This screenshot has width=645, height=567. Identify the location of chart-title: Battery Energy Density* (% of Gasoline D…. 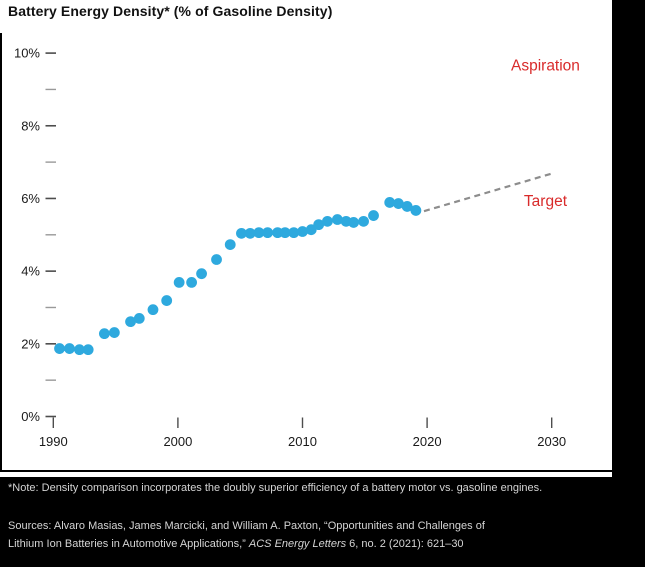
(170, 11).